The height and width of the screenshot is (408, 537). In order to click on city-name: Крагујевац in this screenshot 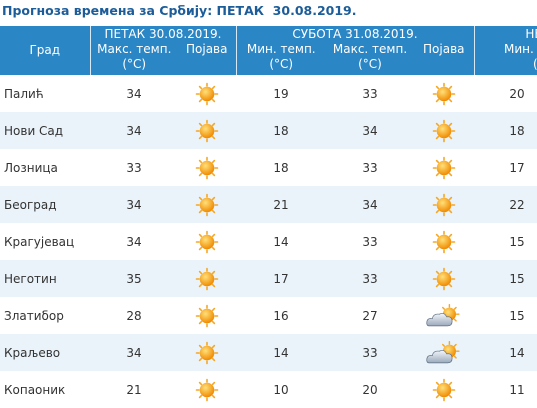, I will do `click(39, 241)`.